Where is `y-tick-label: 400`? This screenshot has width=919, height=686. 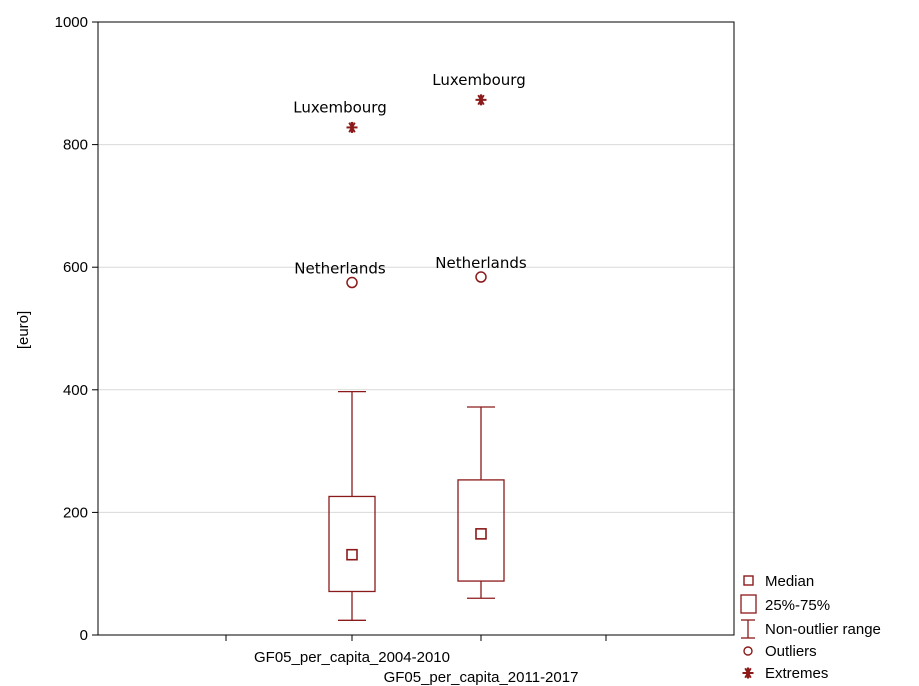
y-tick-label: 400 is located at coordinates (75, 390).